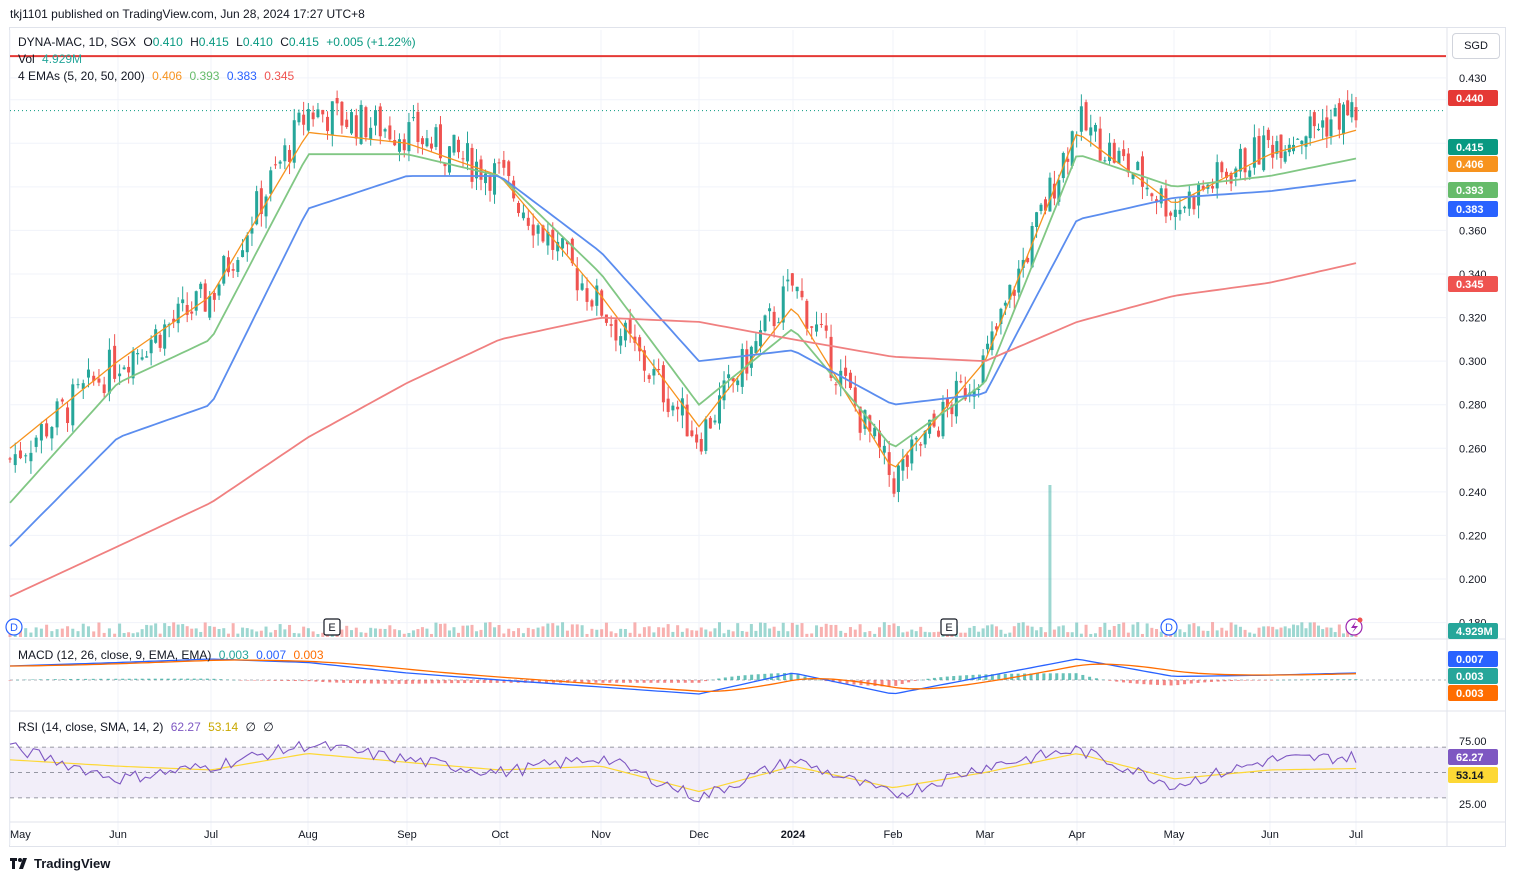  What do you see at coordinates (1473, 284) in the screenshot?
I see `ema200-price-label-bg` at bounding box center [1473, 284].